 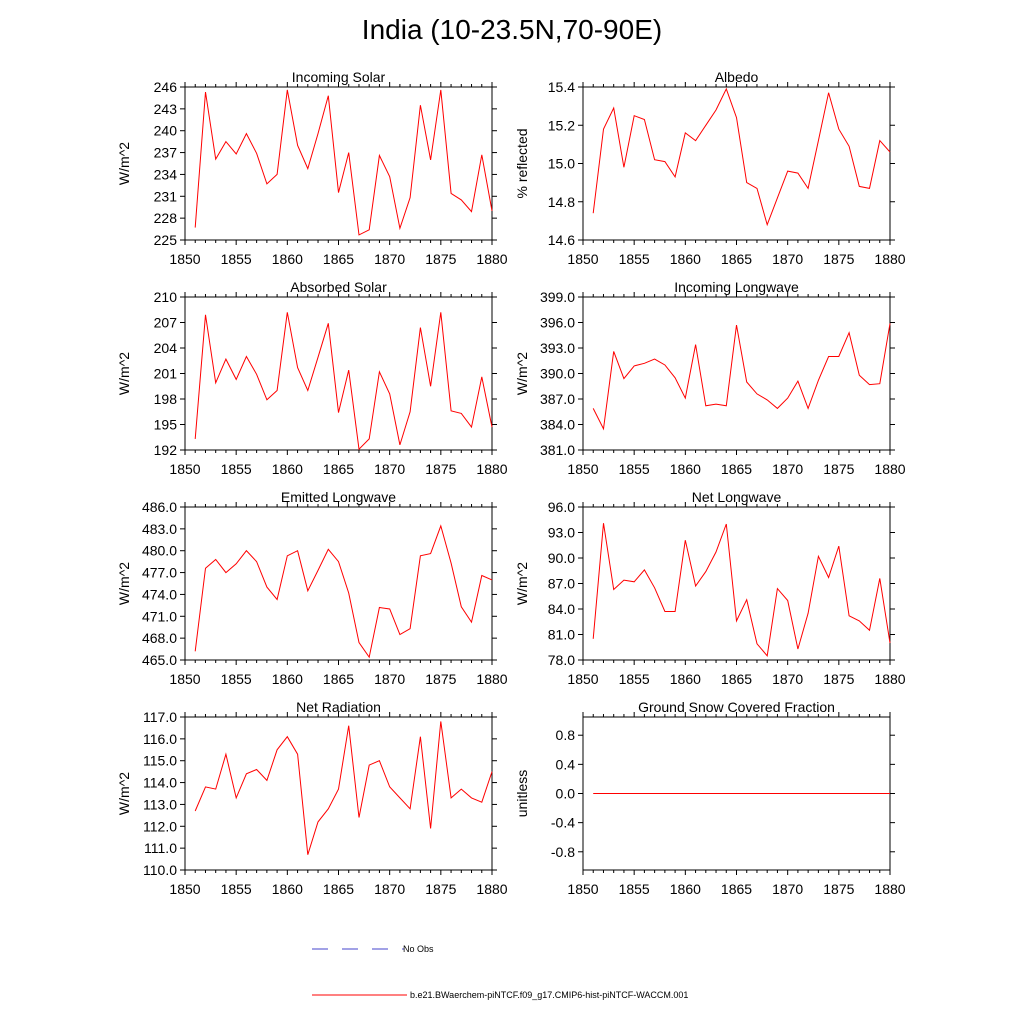 What do you see at coordinates (561, 125) in the screenshot?
I see `y-tick-label: 15.2` at bounding box center [561, 125].